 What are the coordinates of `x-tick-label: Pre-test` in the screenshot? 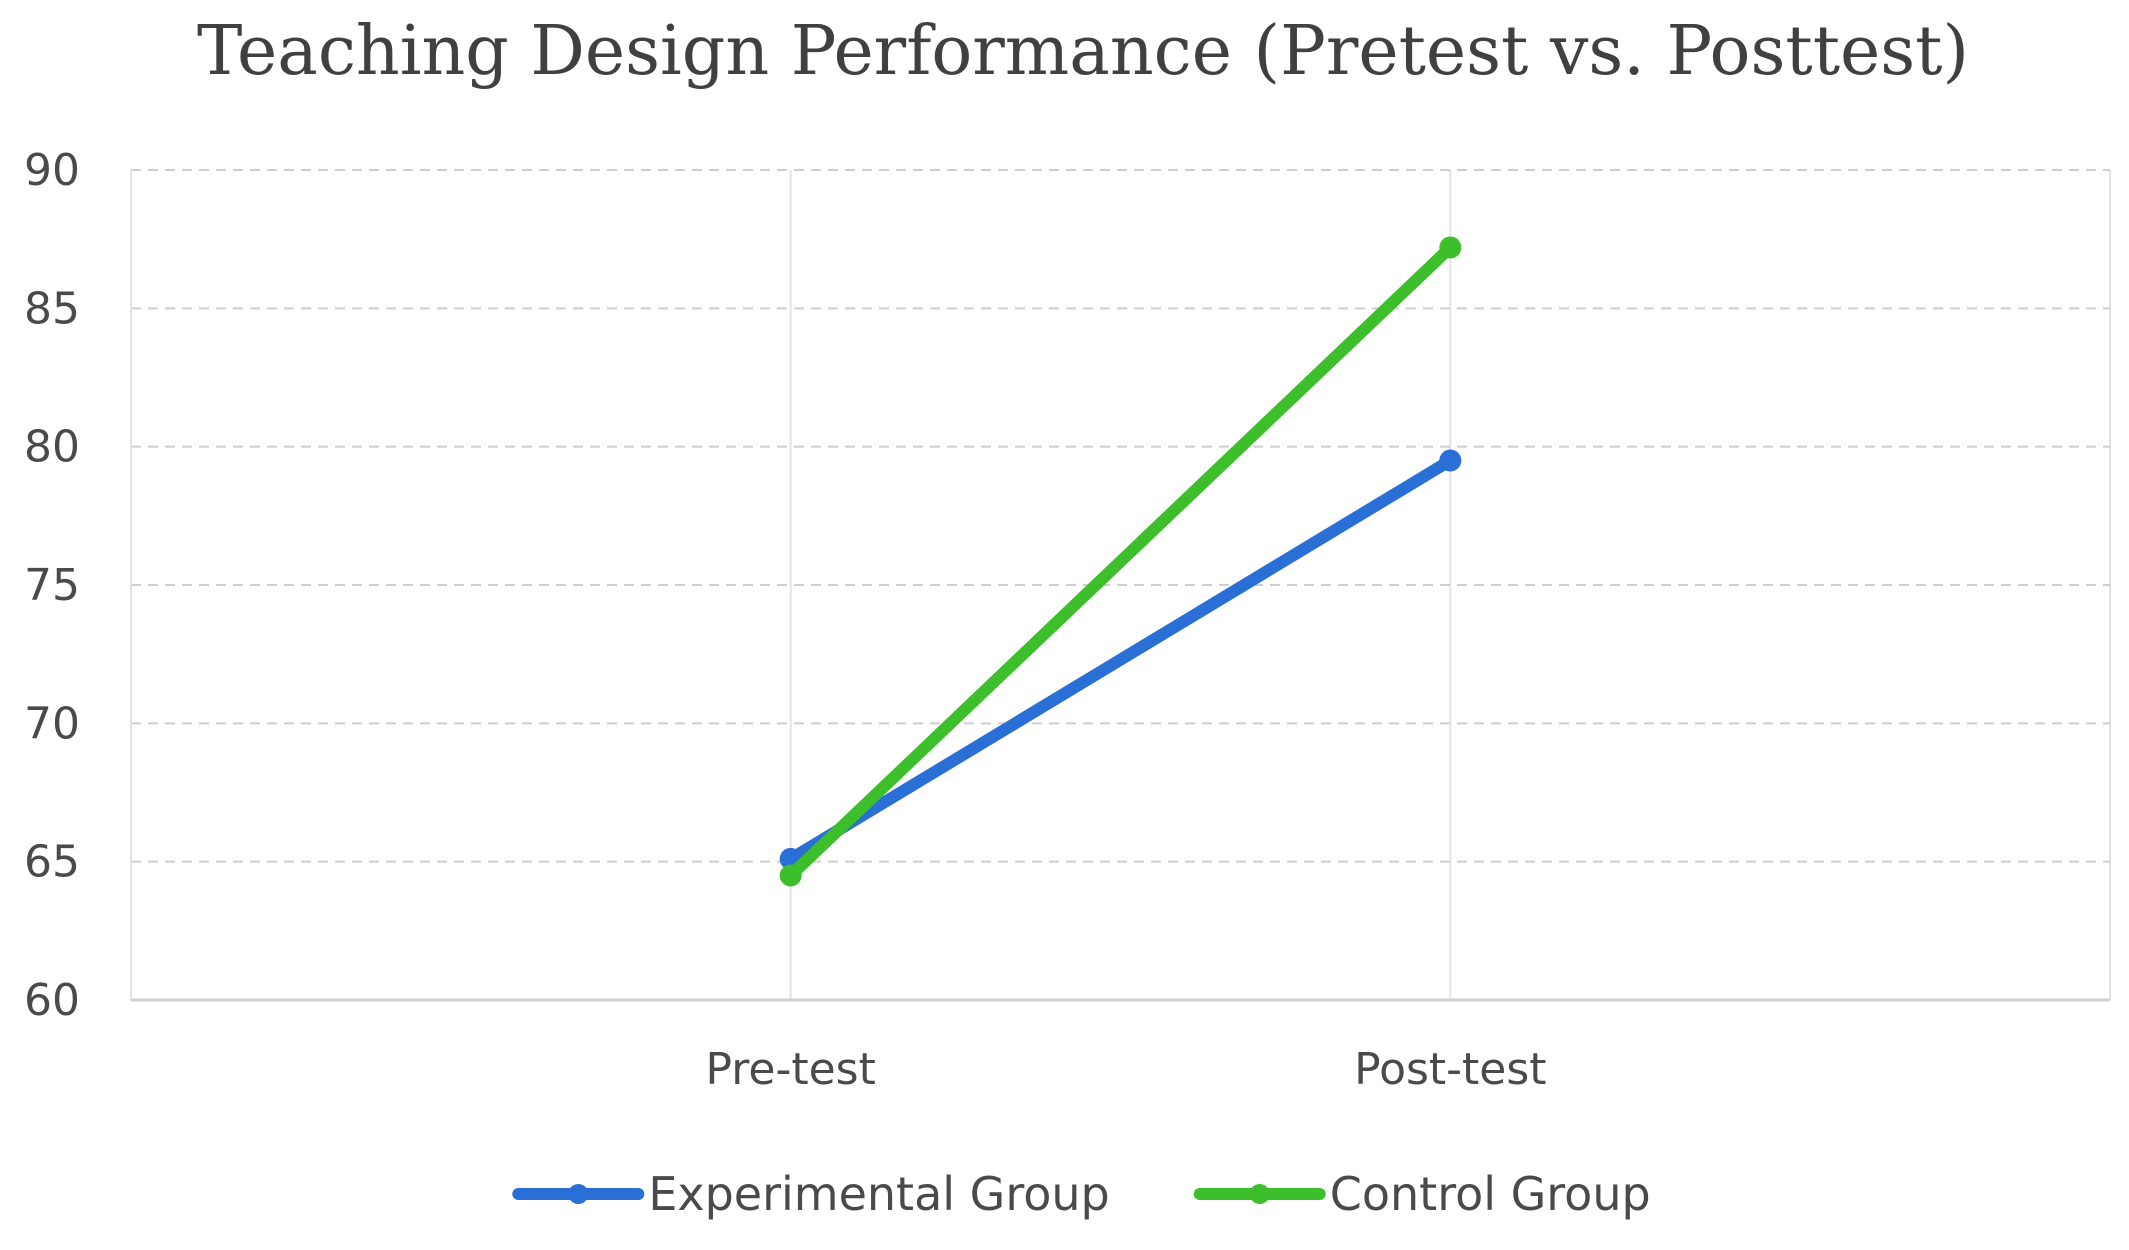 It's located at (791, 1069).